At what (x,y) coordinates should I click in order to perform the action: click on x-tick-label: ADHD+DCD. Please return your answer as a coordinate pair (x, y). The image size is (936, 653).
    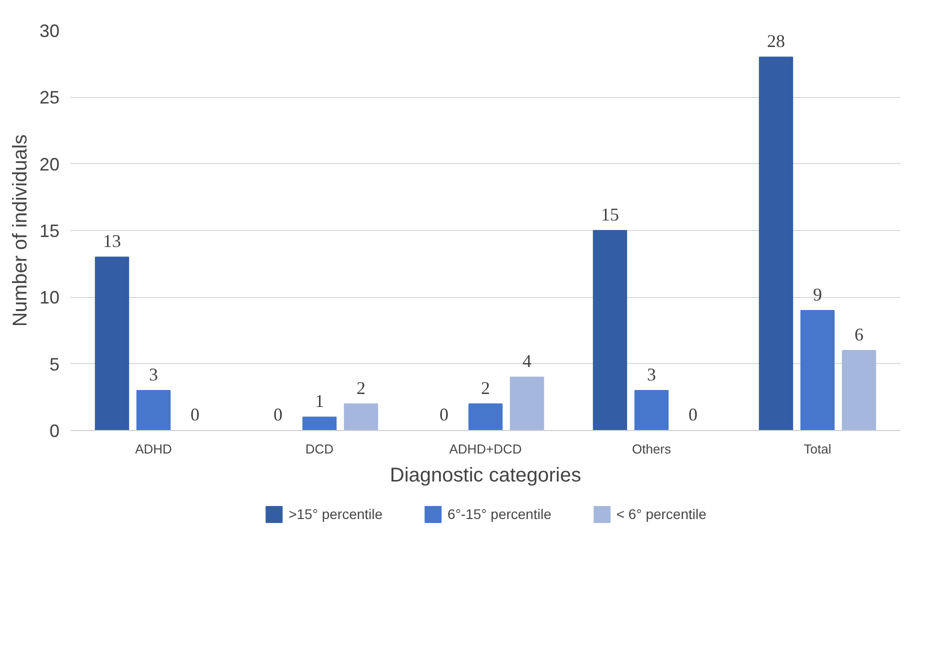
    Looking at the image, I should click on (485, 449).